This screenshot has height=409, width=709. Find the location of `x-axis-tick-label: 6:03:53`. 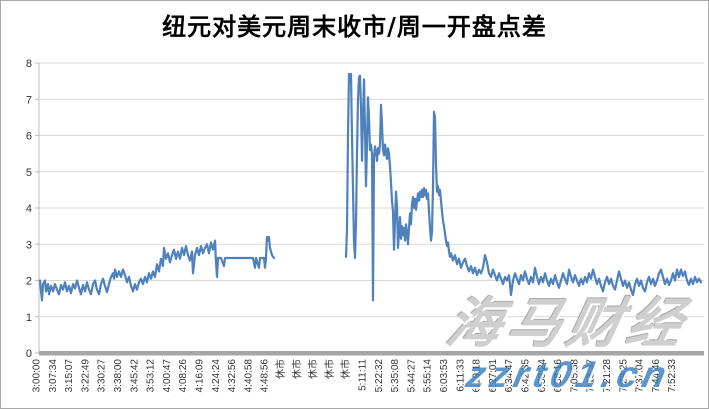

x-axis-tick-label: 6:03:53 is located at coordinates (444, 376).